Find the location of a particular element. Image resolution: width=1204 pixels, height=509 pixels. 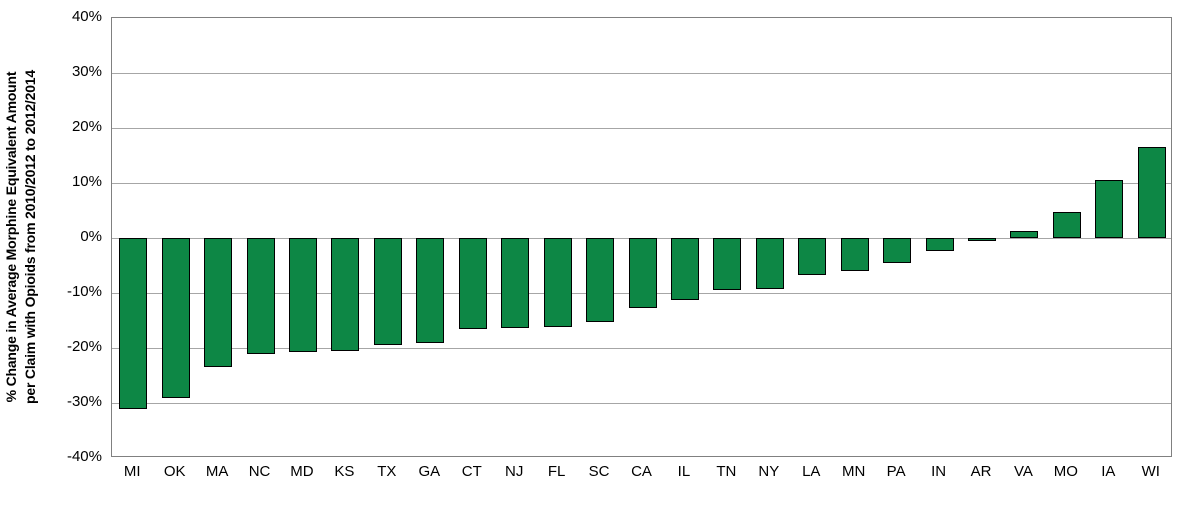

bar-AR is located at coordinates (982, 239).